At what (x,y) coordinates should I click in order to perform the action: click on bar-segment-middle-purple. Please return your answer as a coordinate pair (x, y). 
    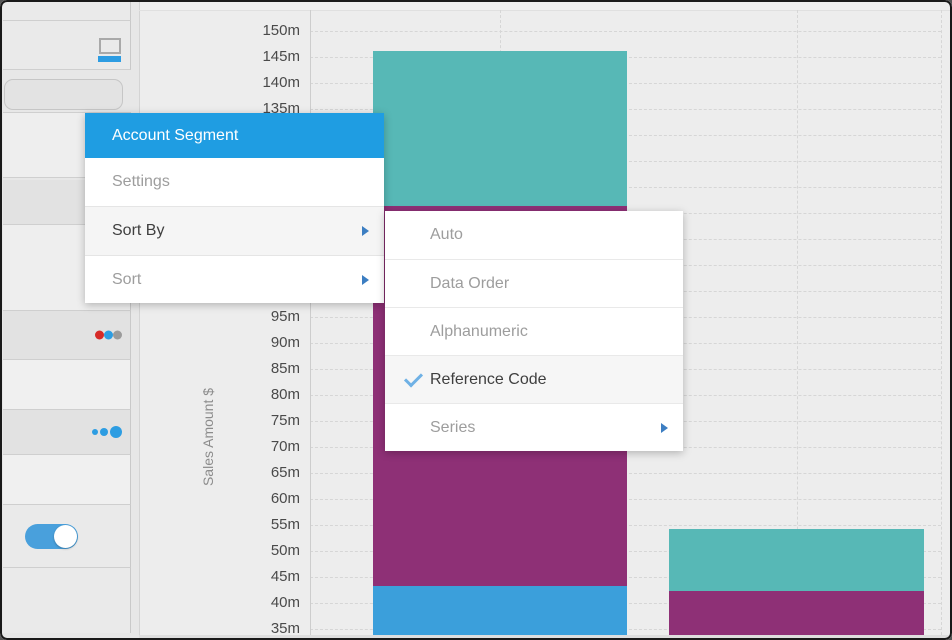
    Looking at the image, I should click on (796, 612).